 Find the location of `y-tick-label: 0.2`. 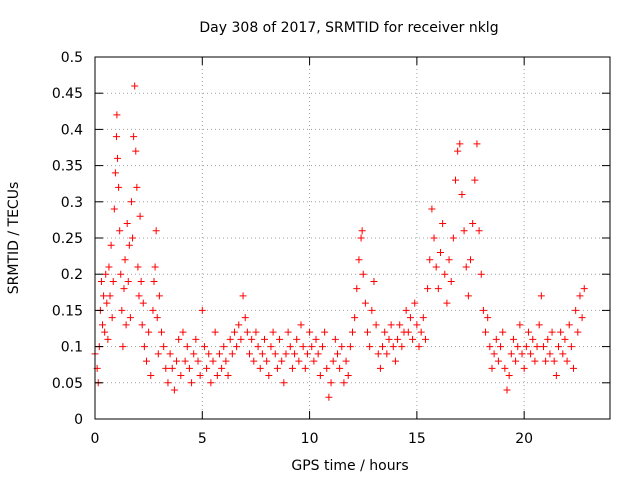

y-tick-label: 0.2 is located at coordinates (72, 275).